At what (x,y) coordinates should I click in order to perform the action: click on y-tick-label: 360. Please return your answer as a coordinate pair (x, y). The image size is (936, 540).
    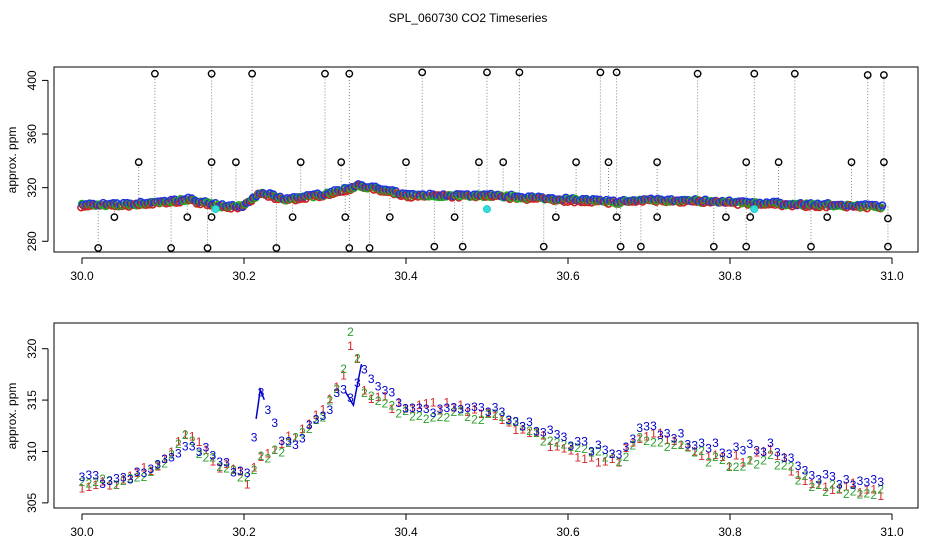
    Looking at the image, I should click on (32, 134).